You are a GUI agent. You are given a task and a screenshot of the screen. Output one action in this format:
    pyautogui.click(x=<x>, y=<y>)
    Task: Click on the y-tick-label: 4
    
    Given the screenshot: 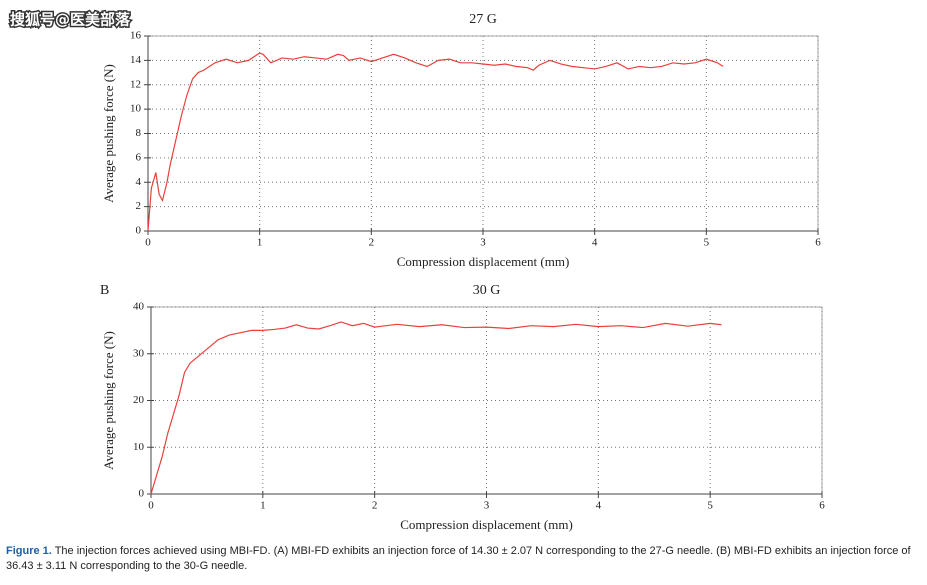 What is the action you would take?
    pyautogui.click(x=139, y=182)
    